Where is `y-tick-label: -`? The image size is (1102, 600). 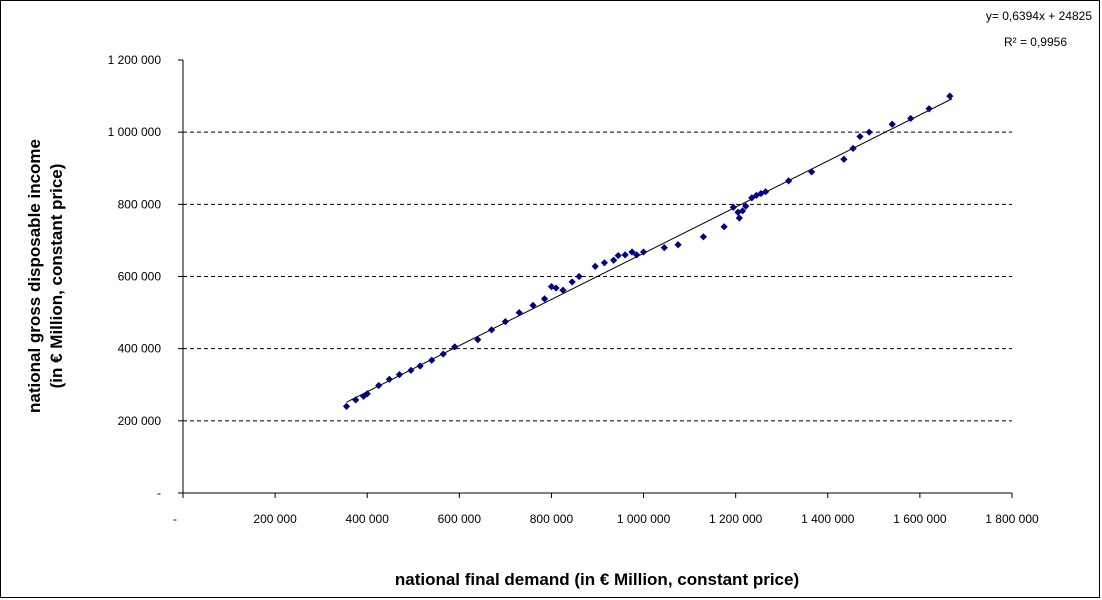 y-tick-label: - is located at coordinates (159, 493).